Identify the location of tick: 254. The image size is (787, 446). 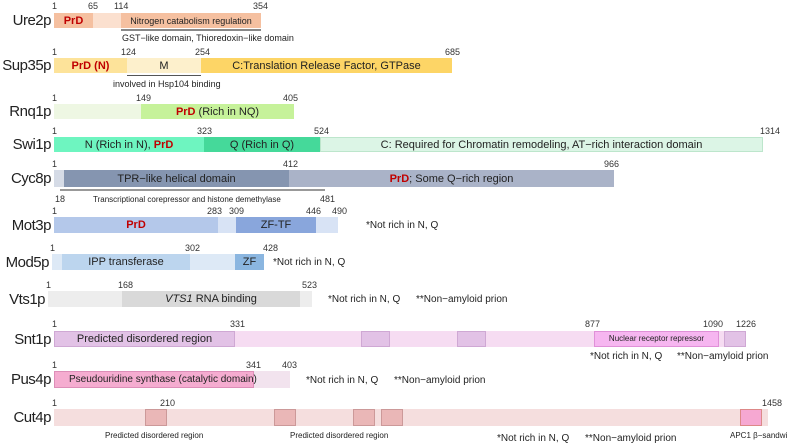
(203, 52).